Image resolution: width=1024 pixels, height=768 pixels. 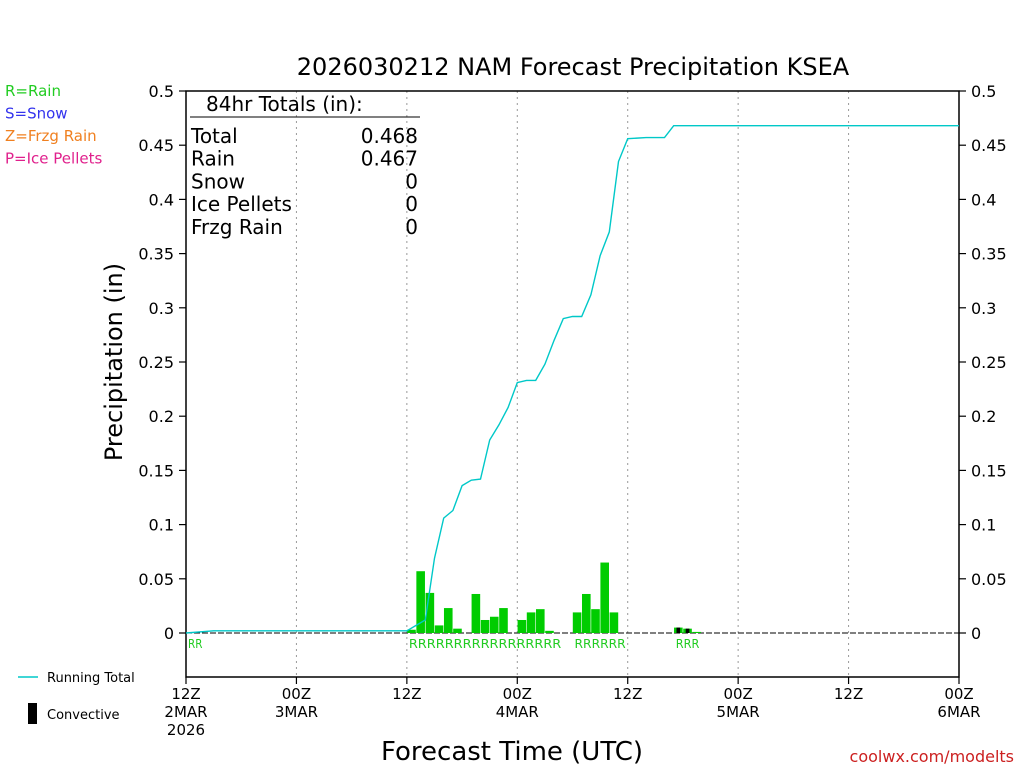 What do you see at coordinates (91, 678) in the screenshot?
I see `legend-running-total-label: Running Total` at bounding box center [91, 678].